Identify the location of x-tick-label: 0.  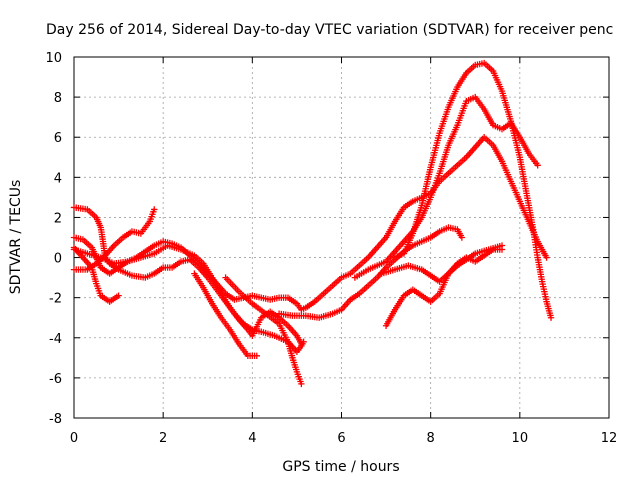
(74, 438).